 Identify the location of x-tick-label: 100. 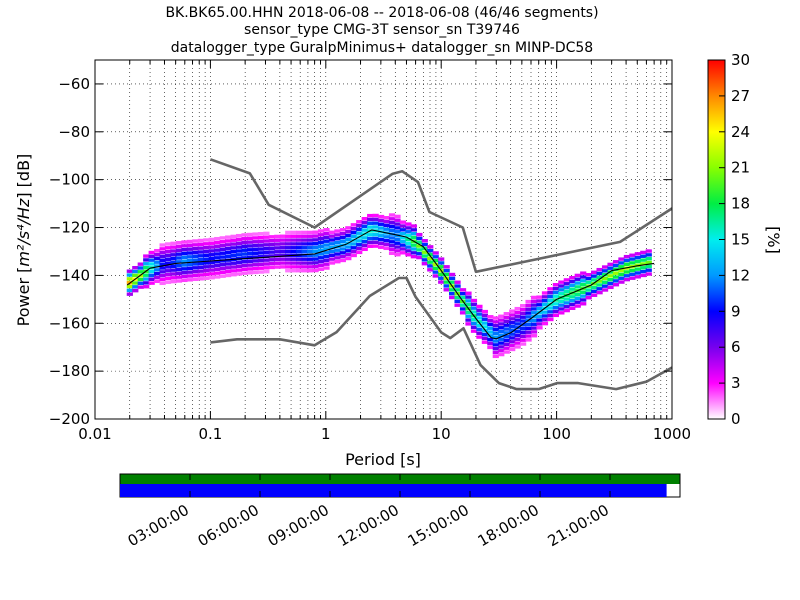
(556, 434).